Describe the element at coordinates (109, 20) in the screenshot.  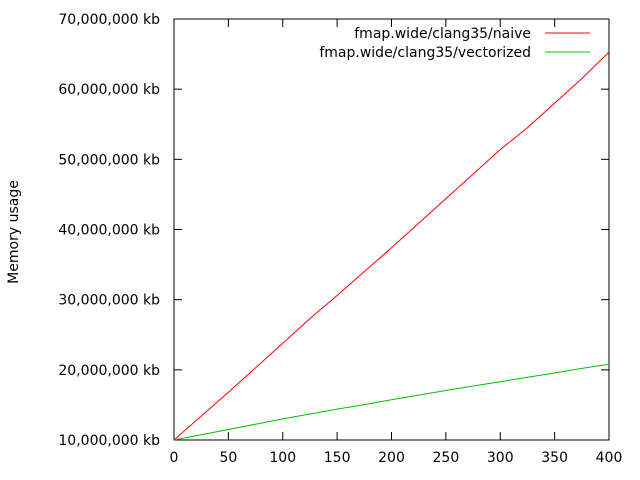
I see `y-tick-label: 70,000,000 kb` at that location.